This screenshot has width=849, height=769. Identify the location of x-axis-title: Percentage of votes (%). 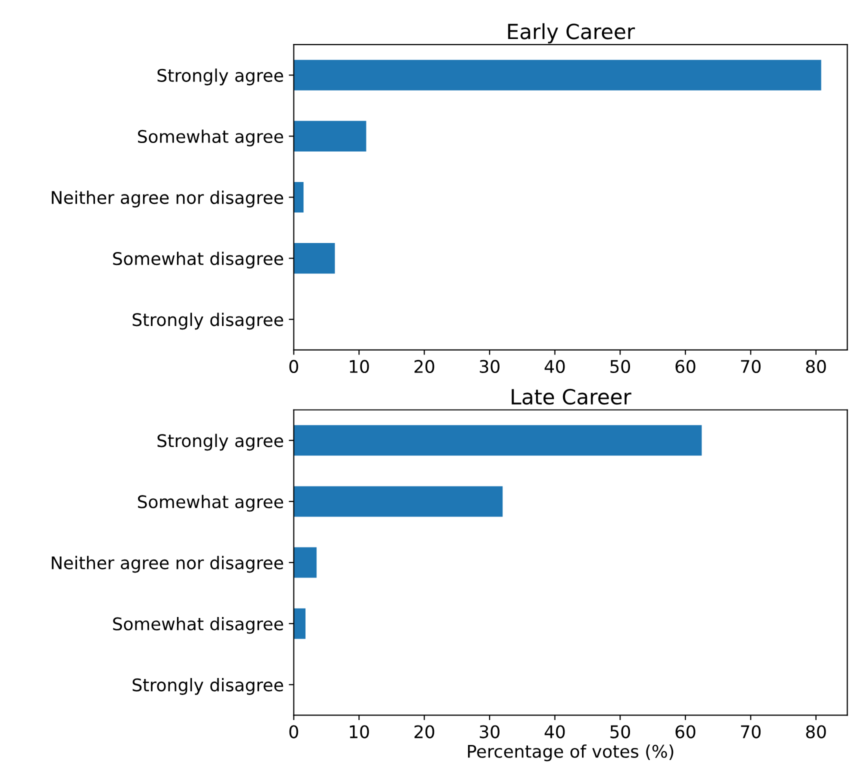
(571, 753).